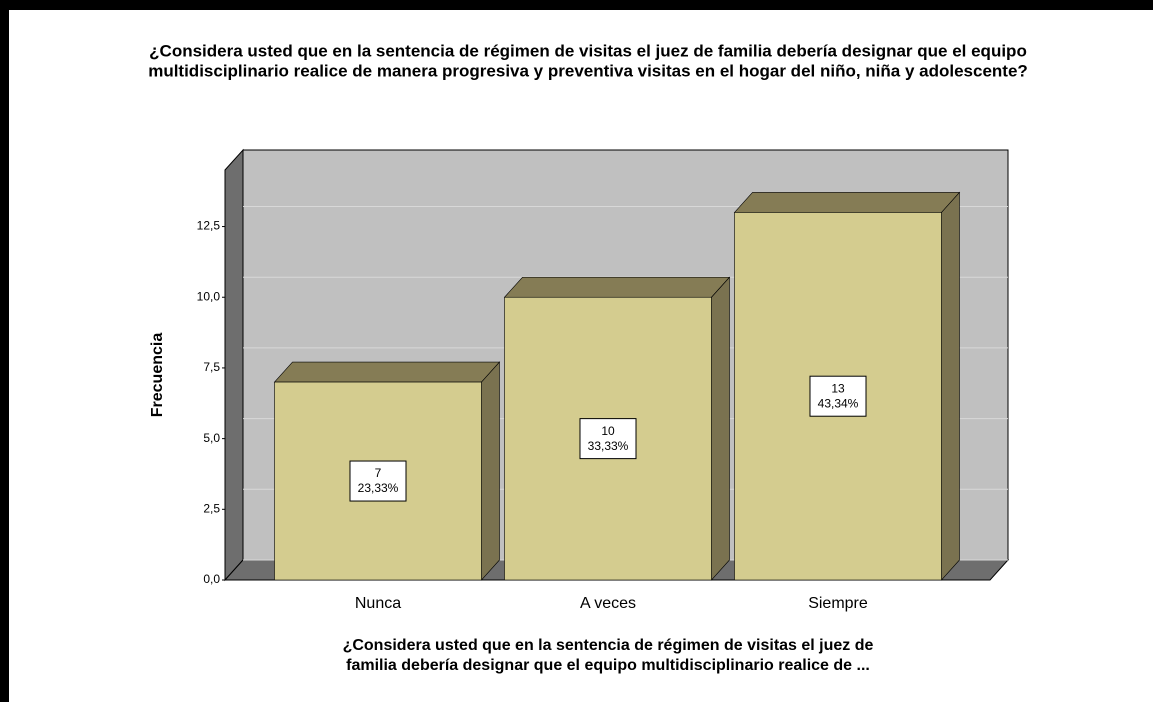 The width and height of the screenshot is (1153, 702). Describe the element at coordinates (378, 488) in the screenshot. I see `percent-label: 23,33%` at that location.